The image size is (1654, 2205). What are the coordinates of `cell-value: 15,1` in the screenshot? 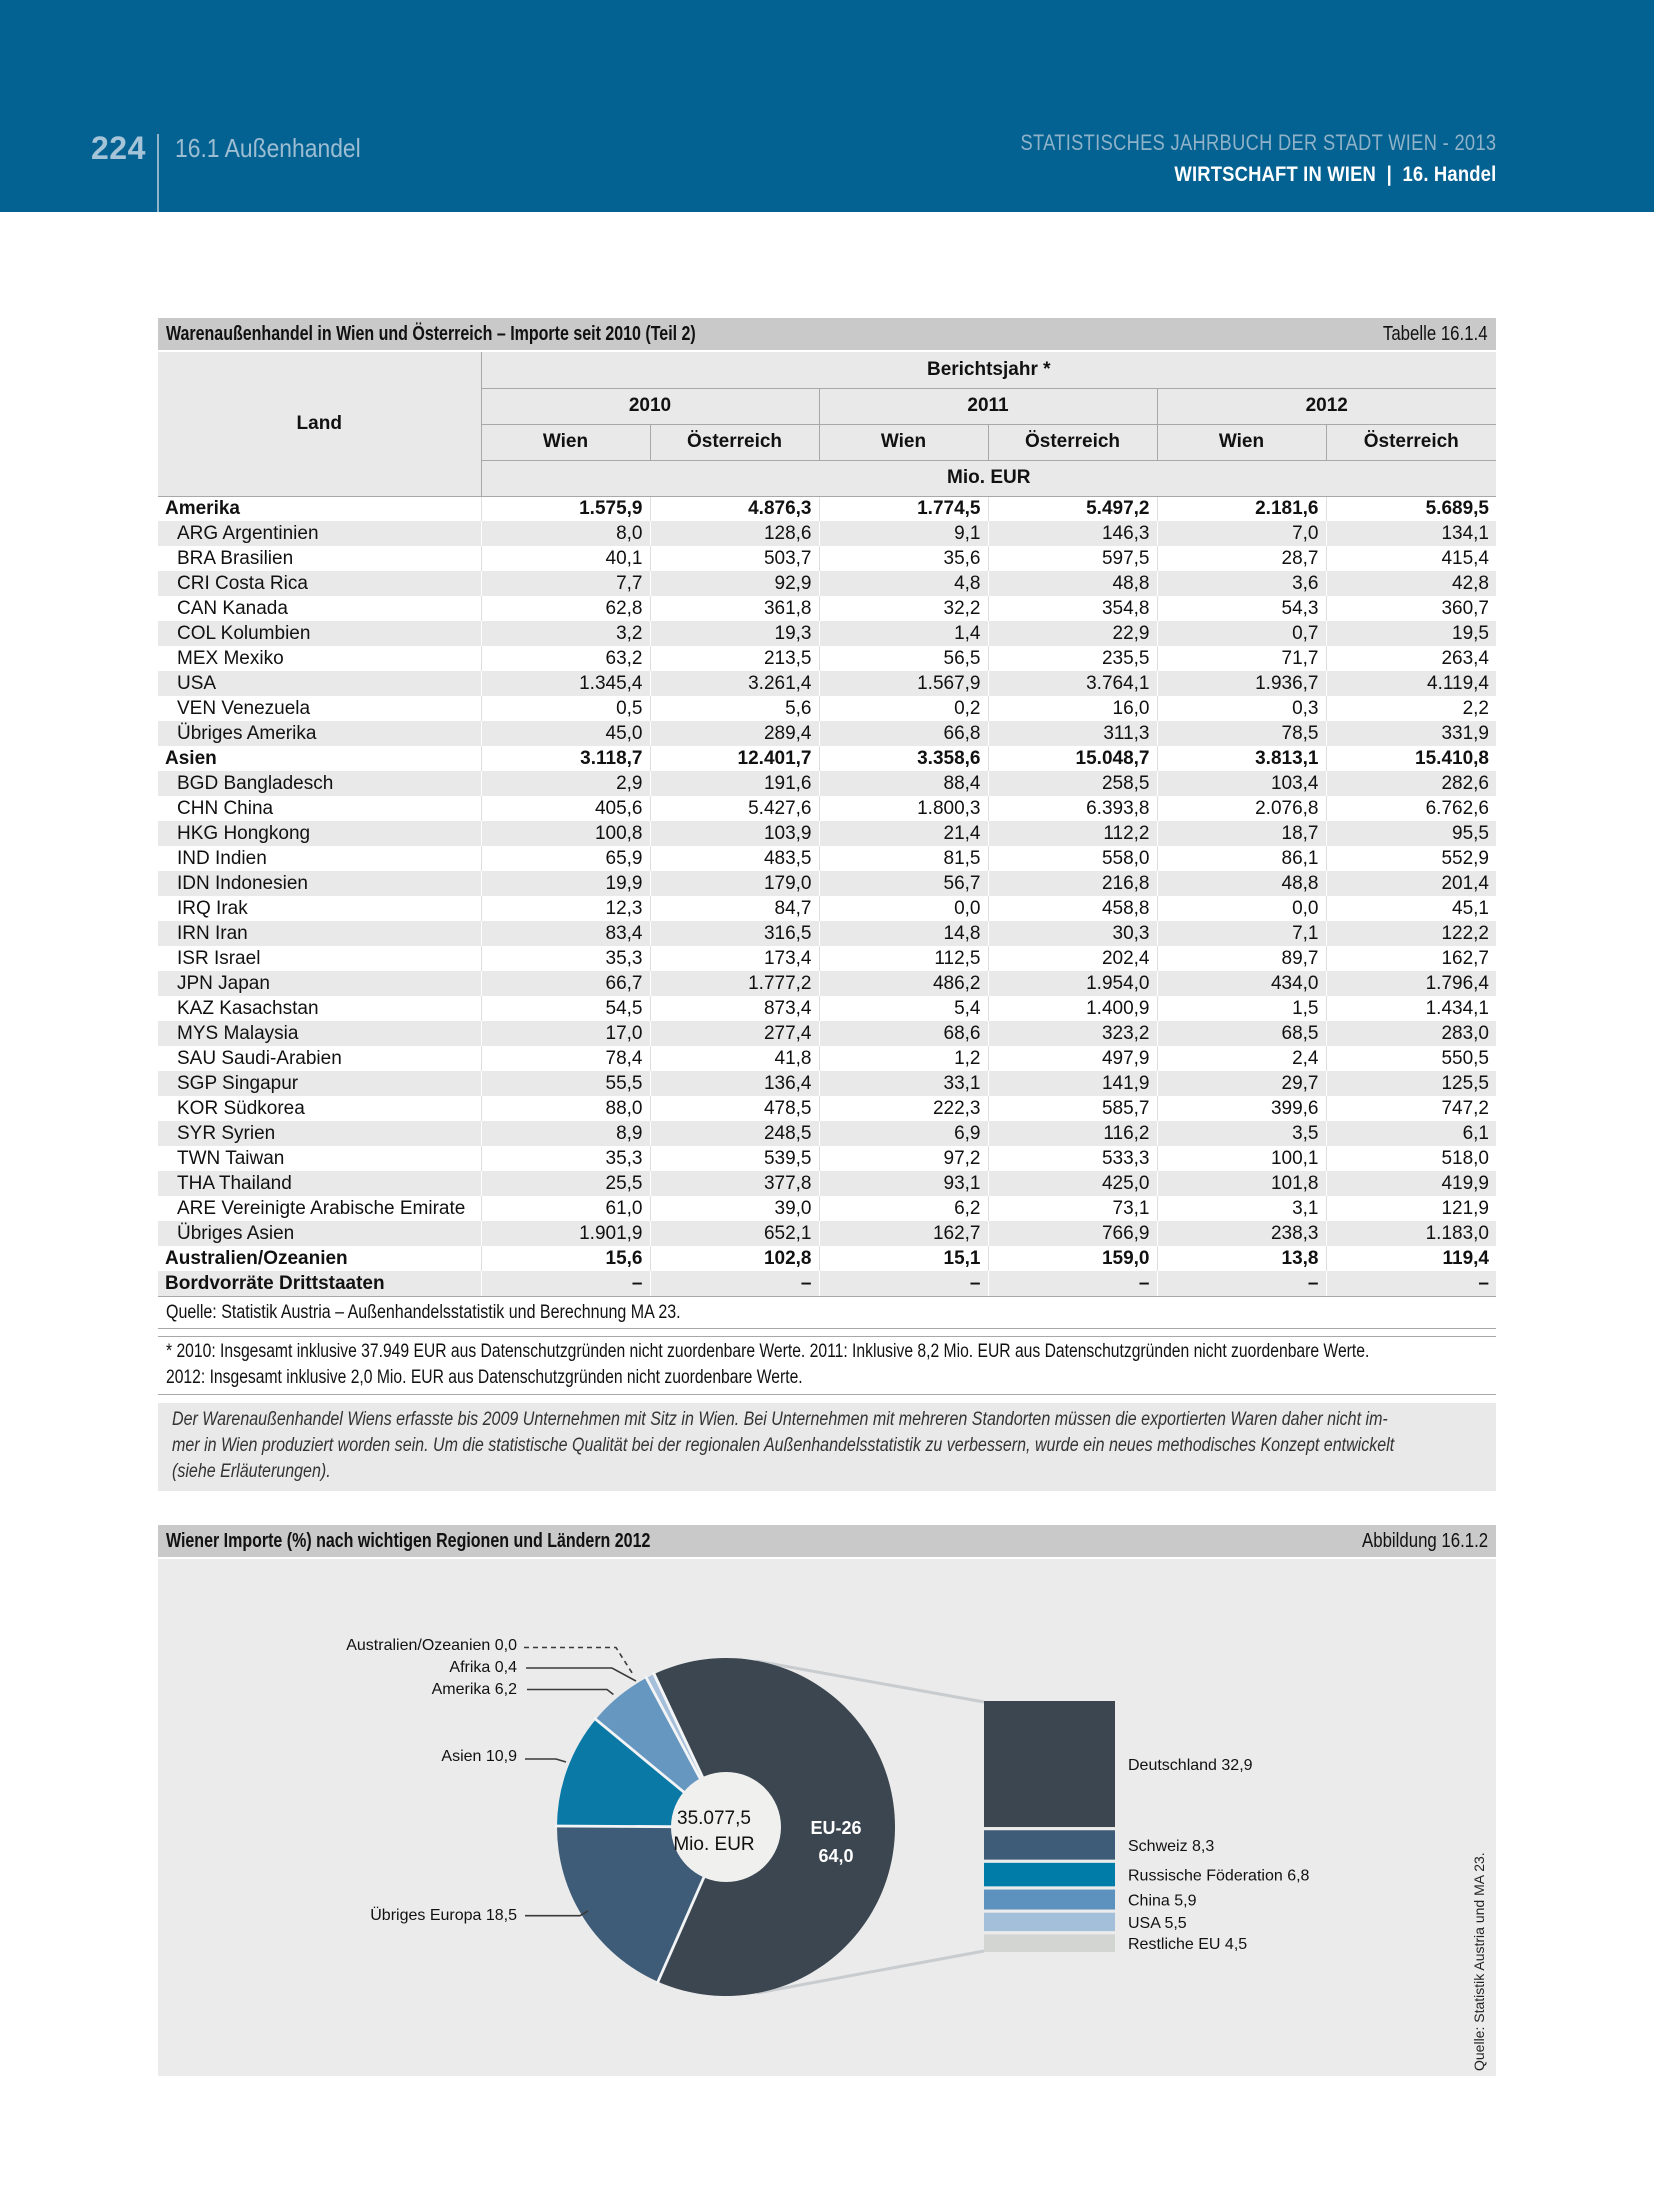 It's located at (903, 1258).